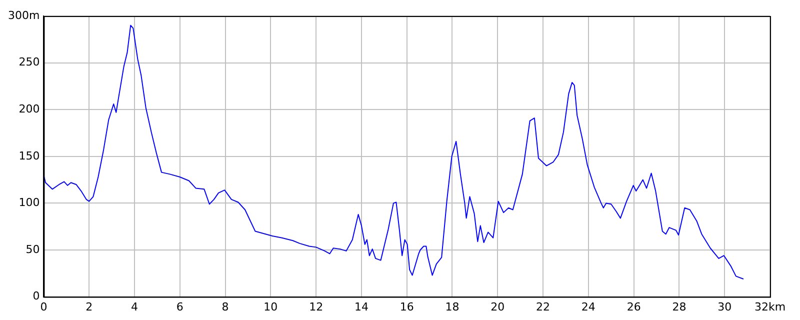 This screenshot has width=800, height=320. Describe the element at coordinates (33, 249) in the screenshot. I see `y-tick-label: 50` at that location.